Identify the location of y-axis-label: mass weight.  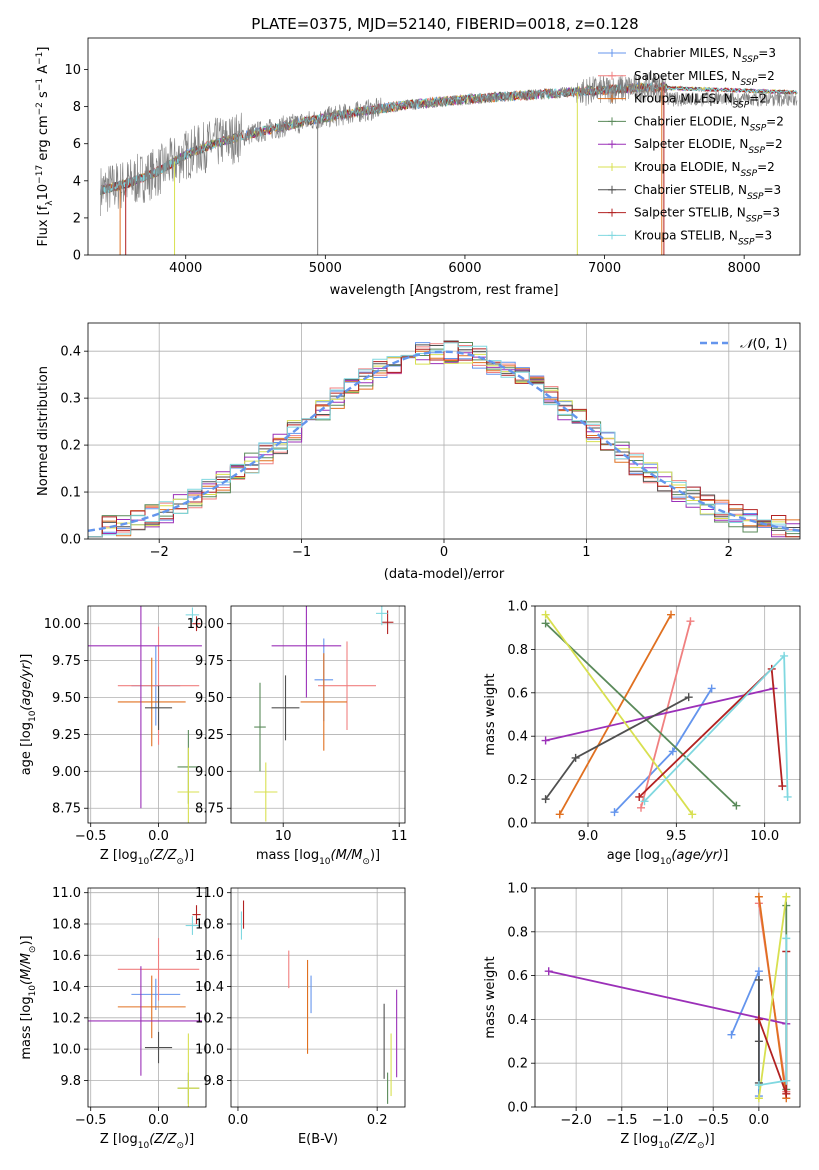
(490, 997).